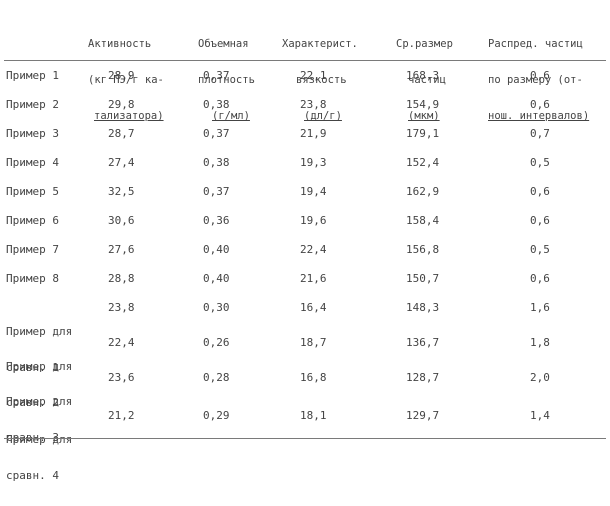  Describe the element at coordinates (32, 475) in the screenshot. I see `row-label-line: сравн. 4` at that location.